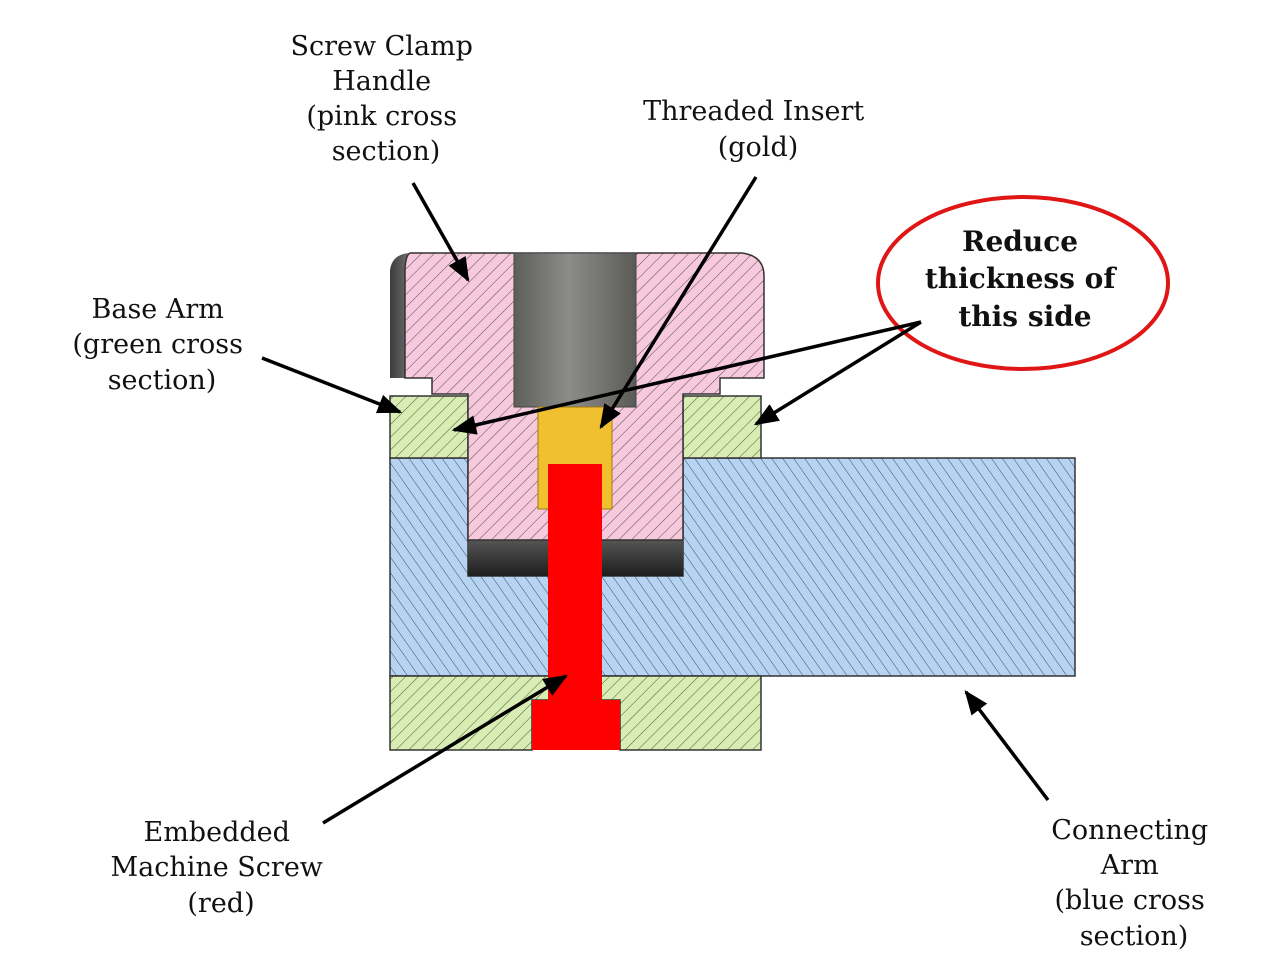 The width and height of the screenshot is (1279, 977). I want to click on callout-ellipse, so click(1023, 283).